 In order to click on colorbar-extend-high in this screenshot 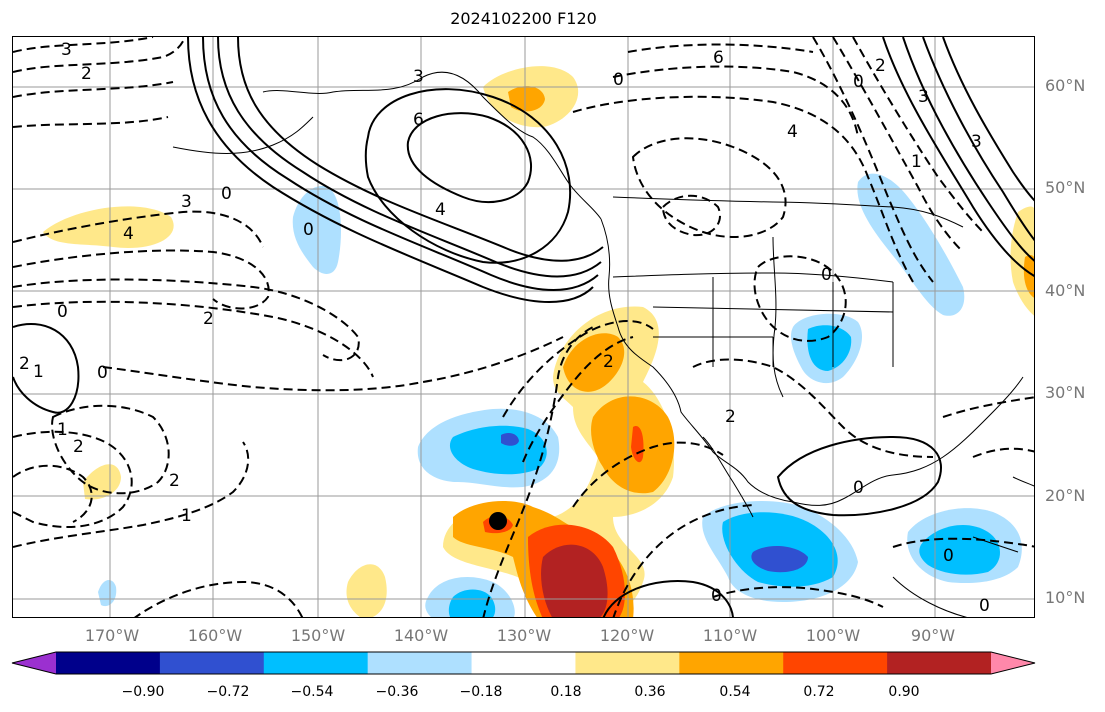, I will do `click(1013, 663)`.